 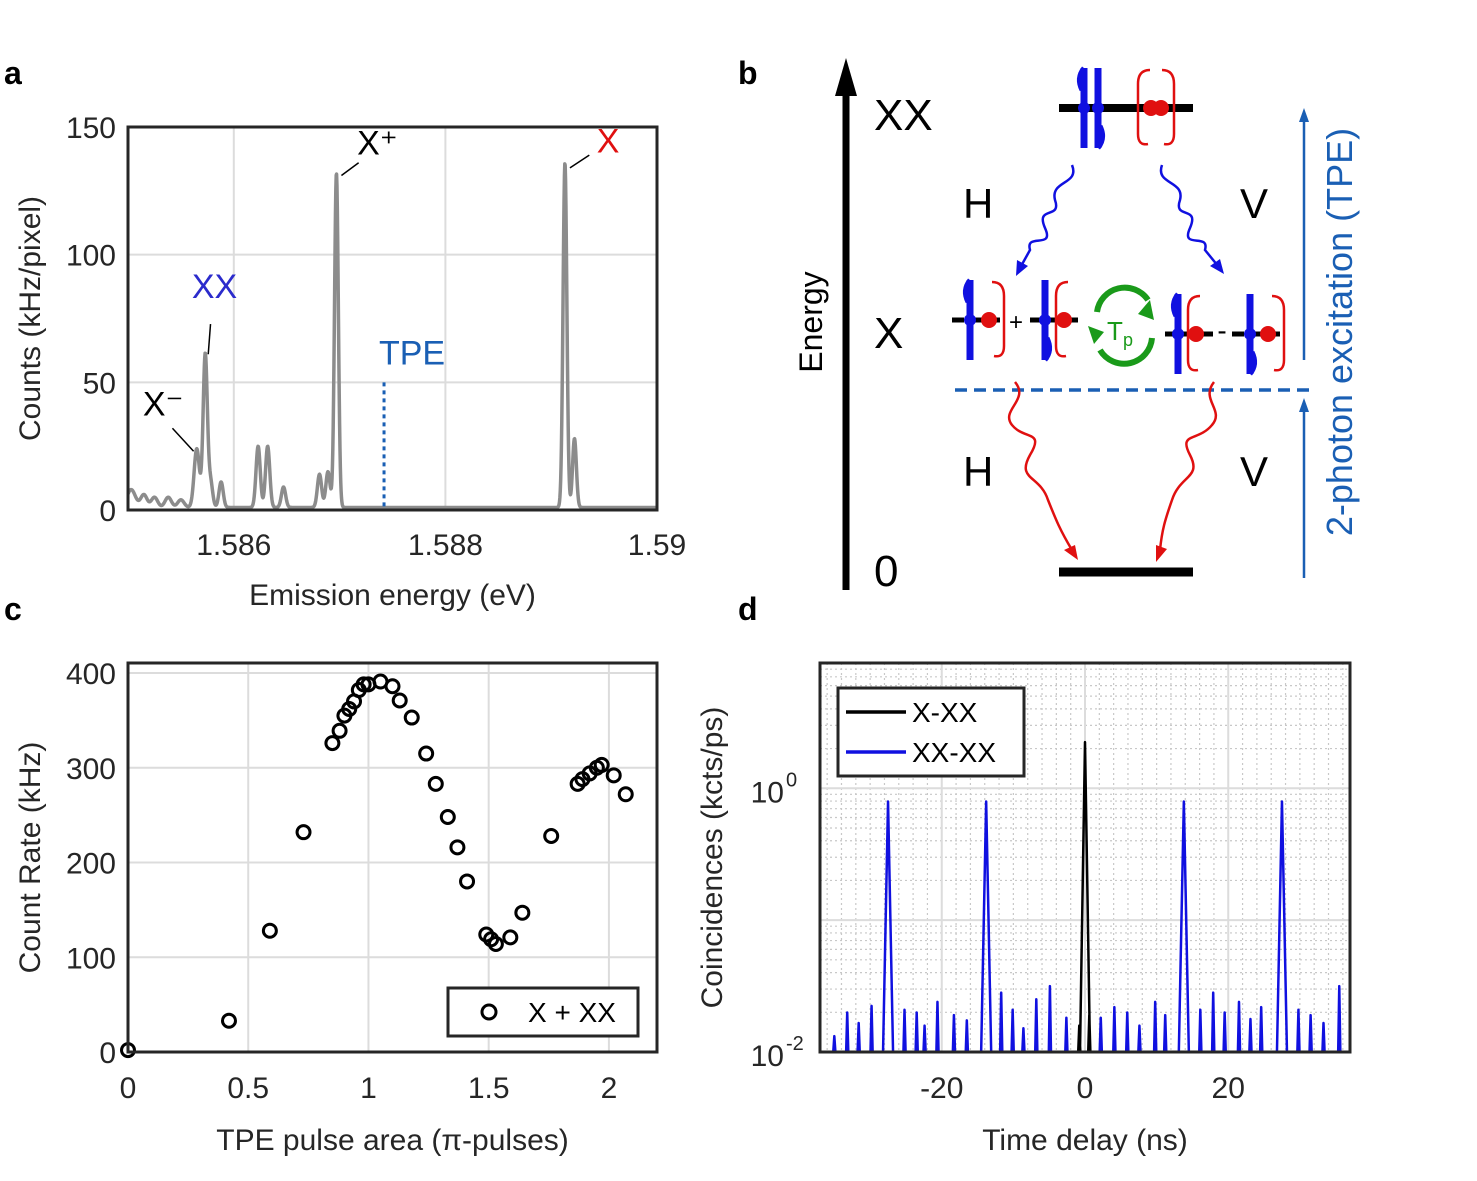 I want to click on photon-wave-xx-v, so click(x=1189, y=215).